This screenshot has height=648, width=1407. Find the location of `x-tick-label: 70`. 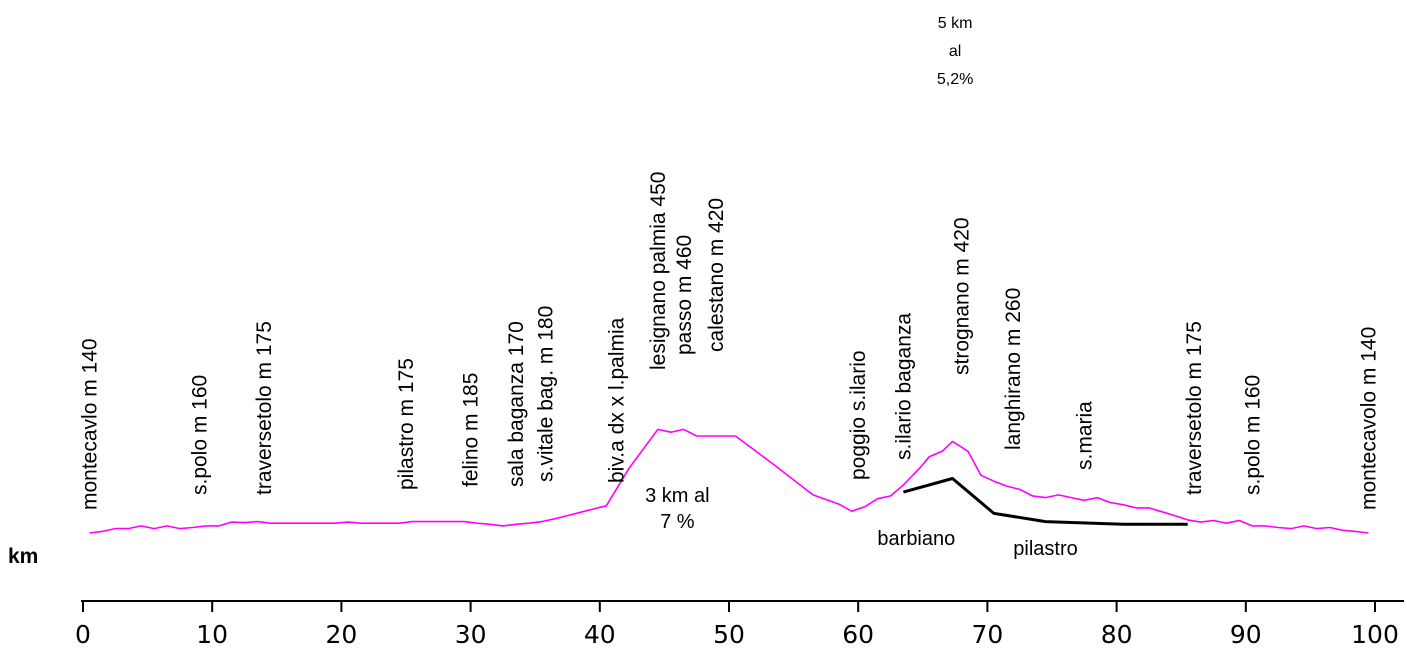

x-tick-label: 70 is located at coordinates (987, 634).